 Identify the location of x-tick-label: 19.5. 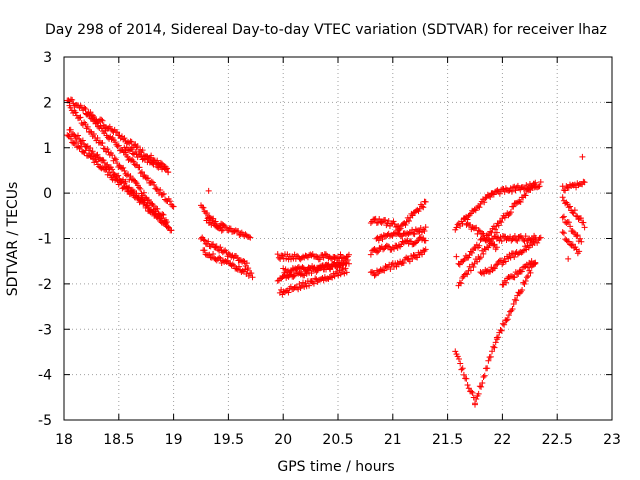
(228, 440).